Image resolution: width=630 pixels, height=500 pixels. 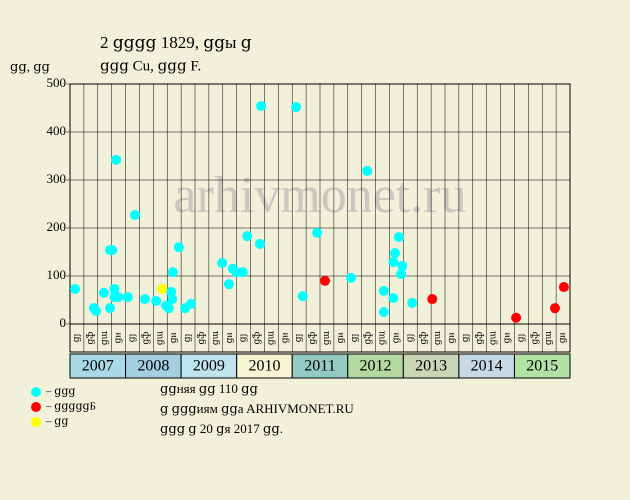 I want to click on y-tick-label: 100, so click(x=57, y=274).